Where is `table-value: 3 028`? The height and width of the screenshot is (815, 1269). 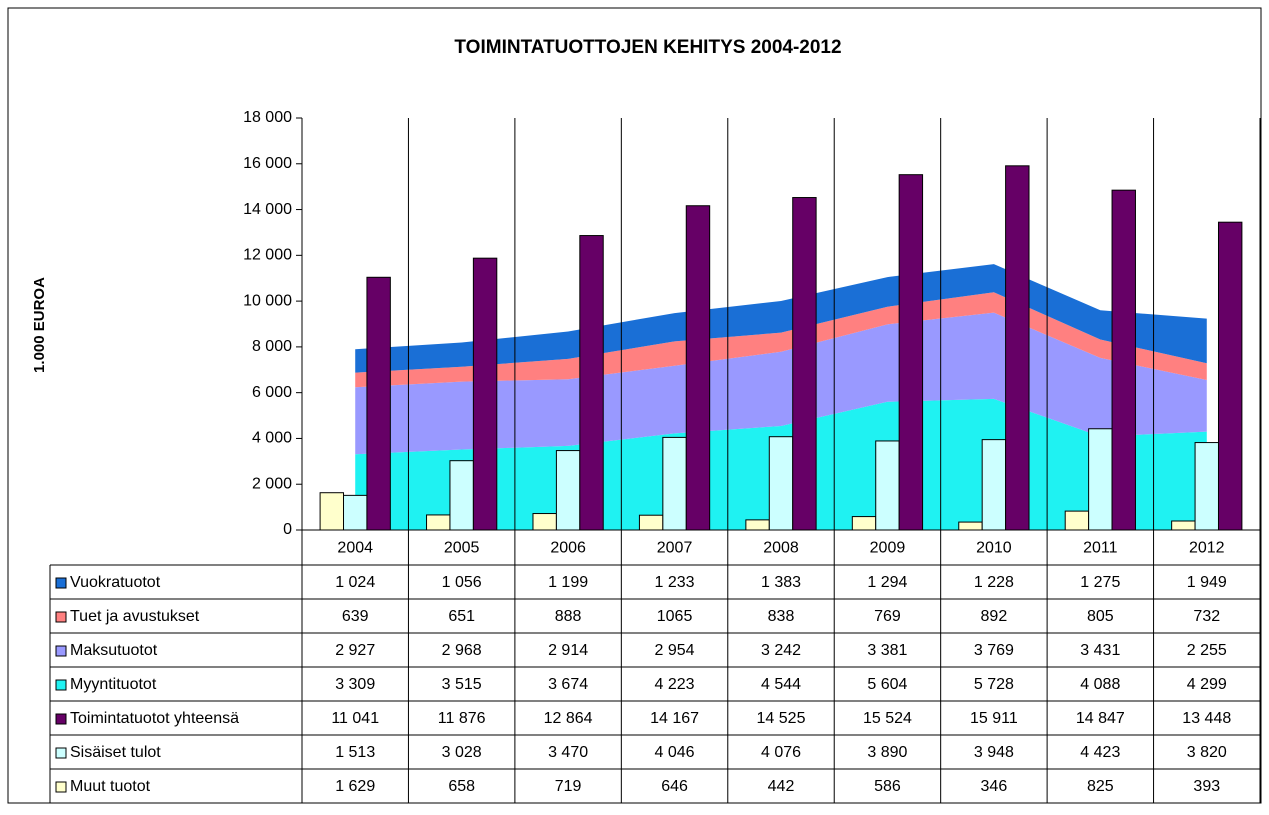
table-value: 3 028 is located at coordinates (462, 752).